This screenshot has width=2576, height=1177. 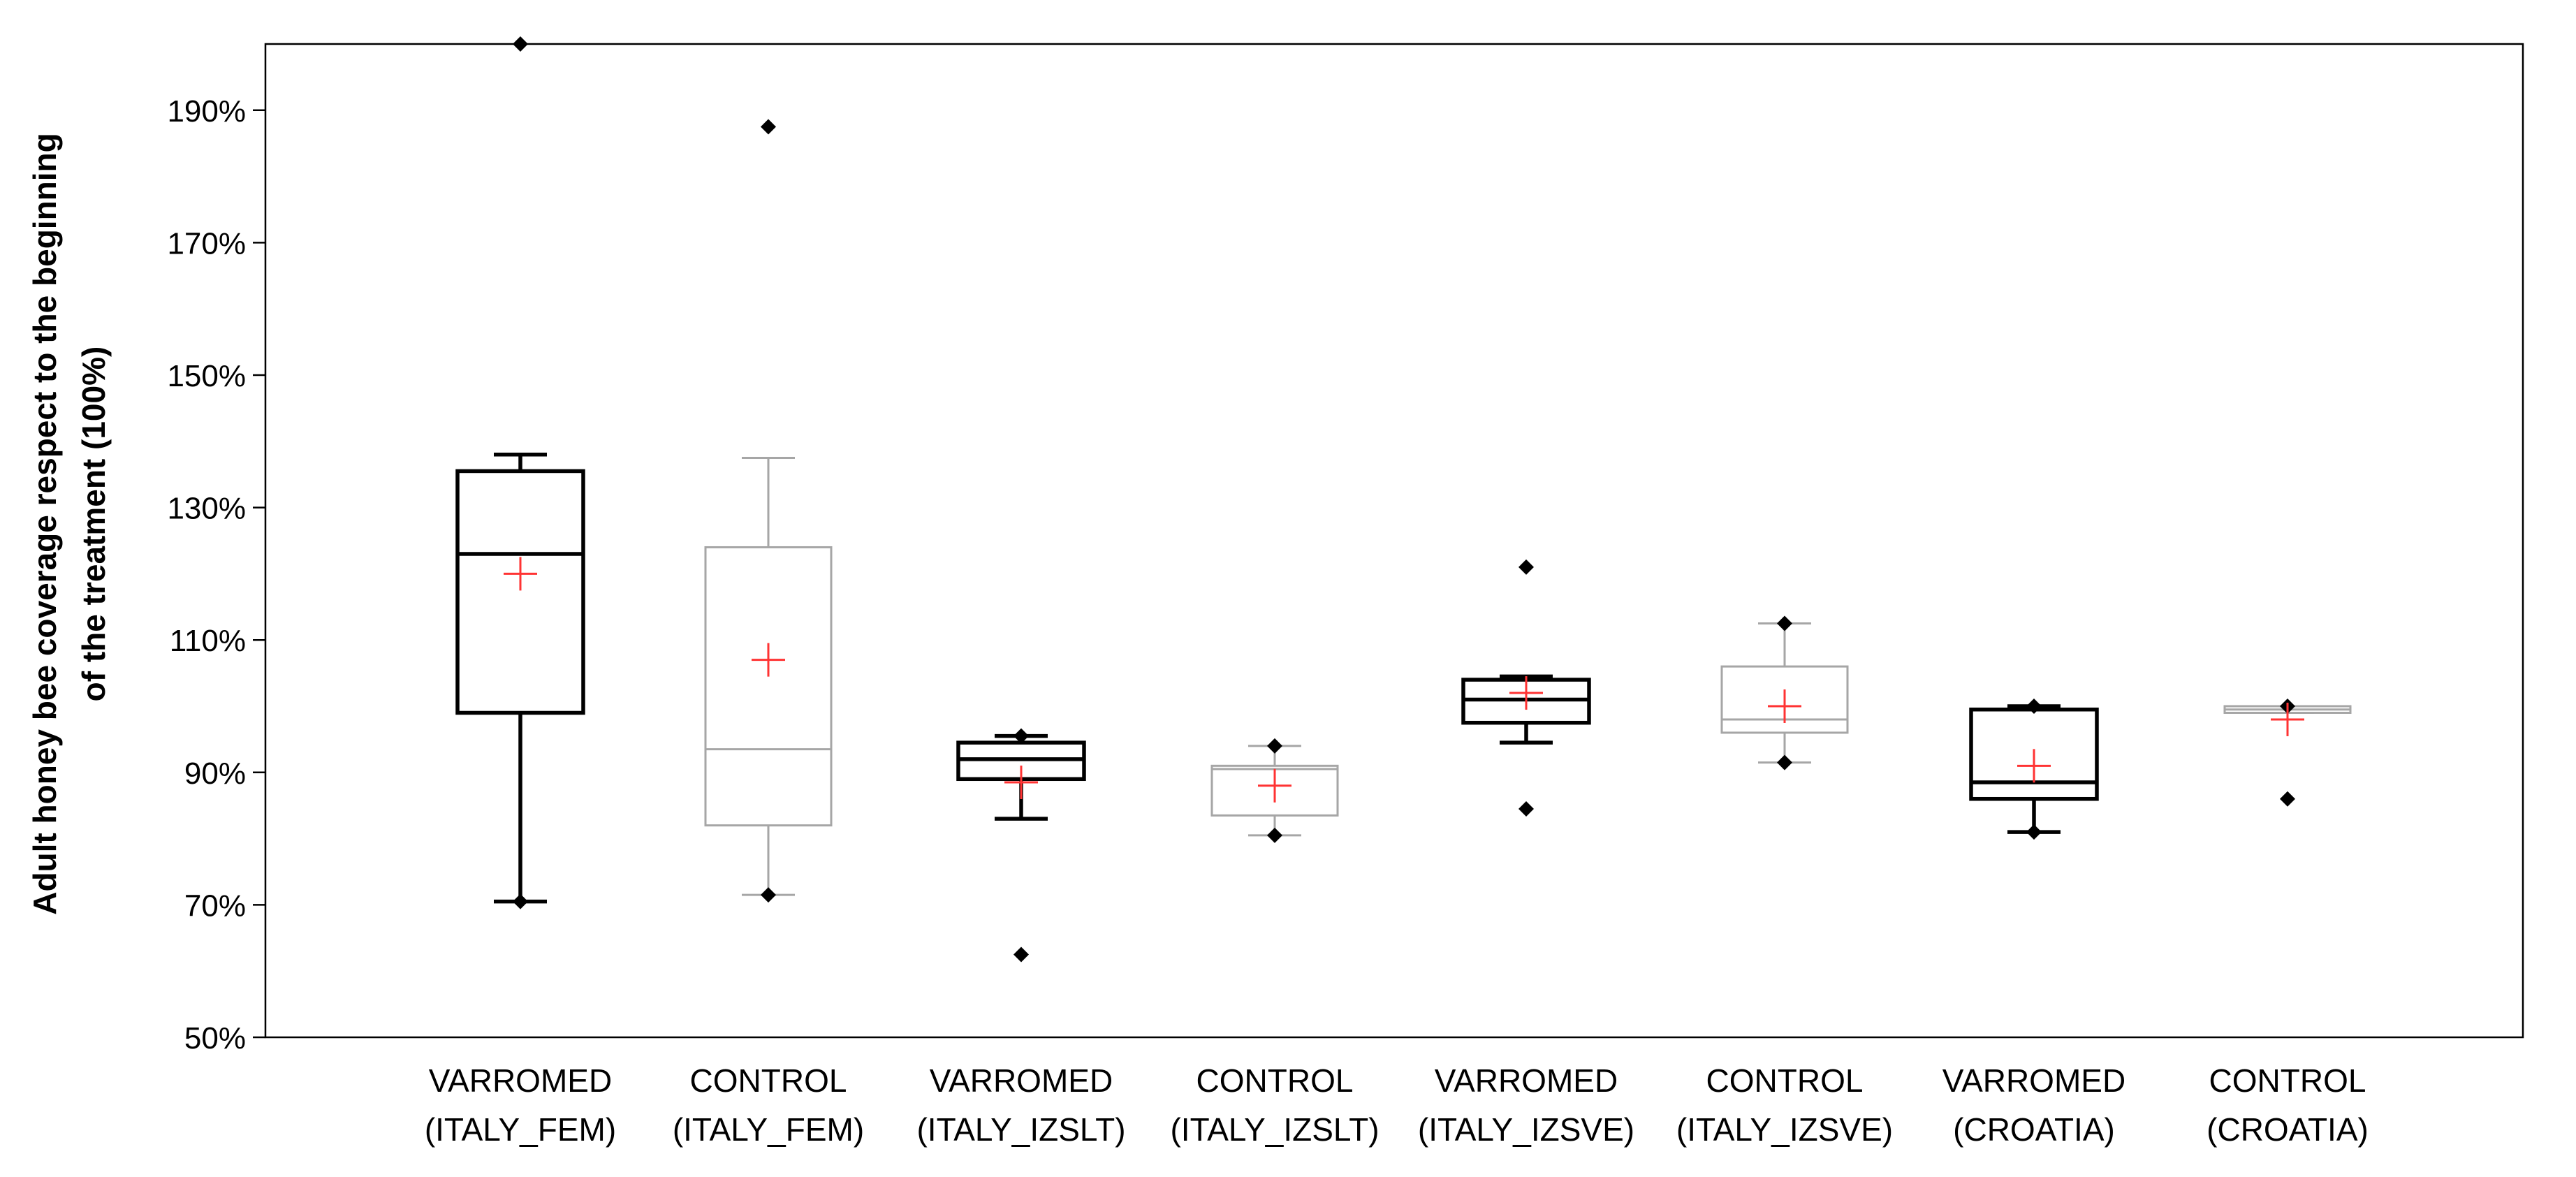 What do you see at coordinates (216, 574) in the screenshot?
I see `y-axis: 50% 70% 90% 110% 130% 150% 170% 190%` at bounding box center [216, 574].